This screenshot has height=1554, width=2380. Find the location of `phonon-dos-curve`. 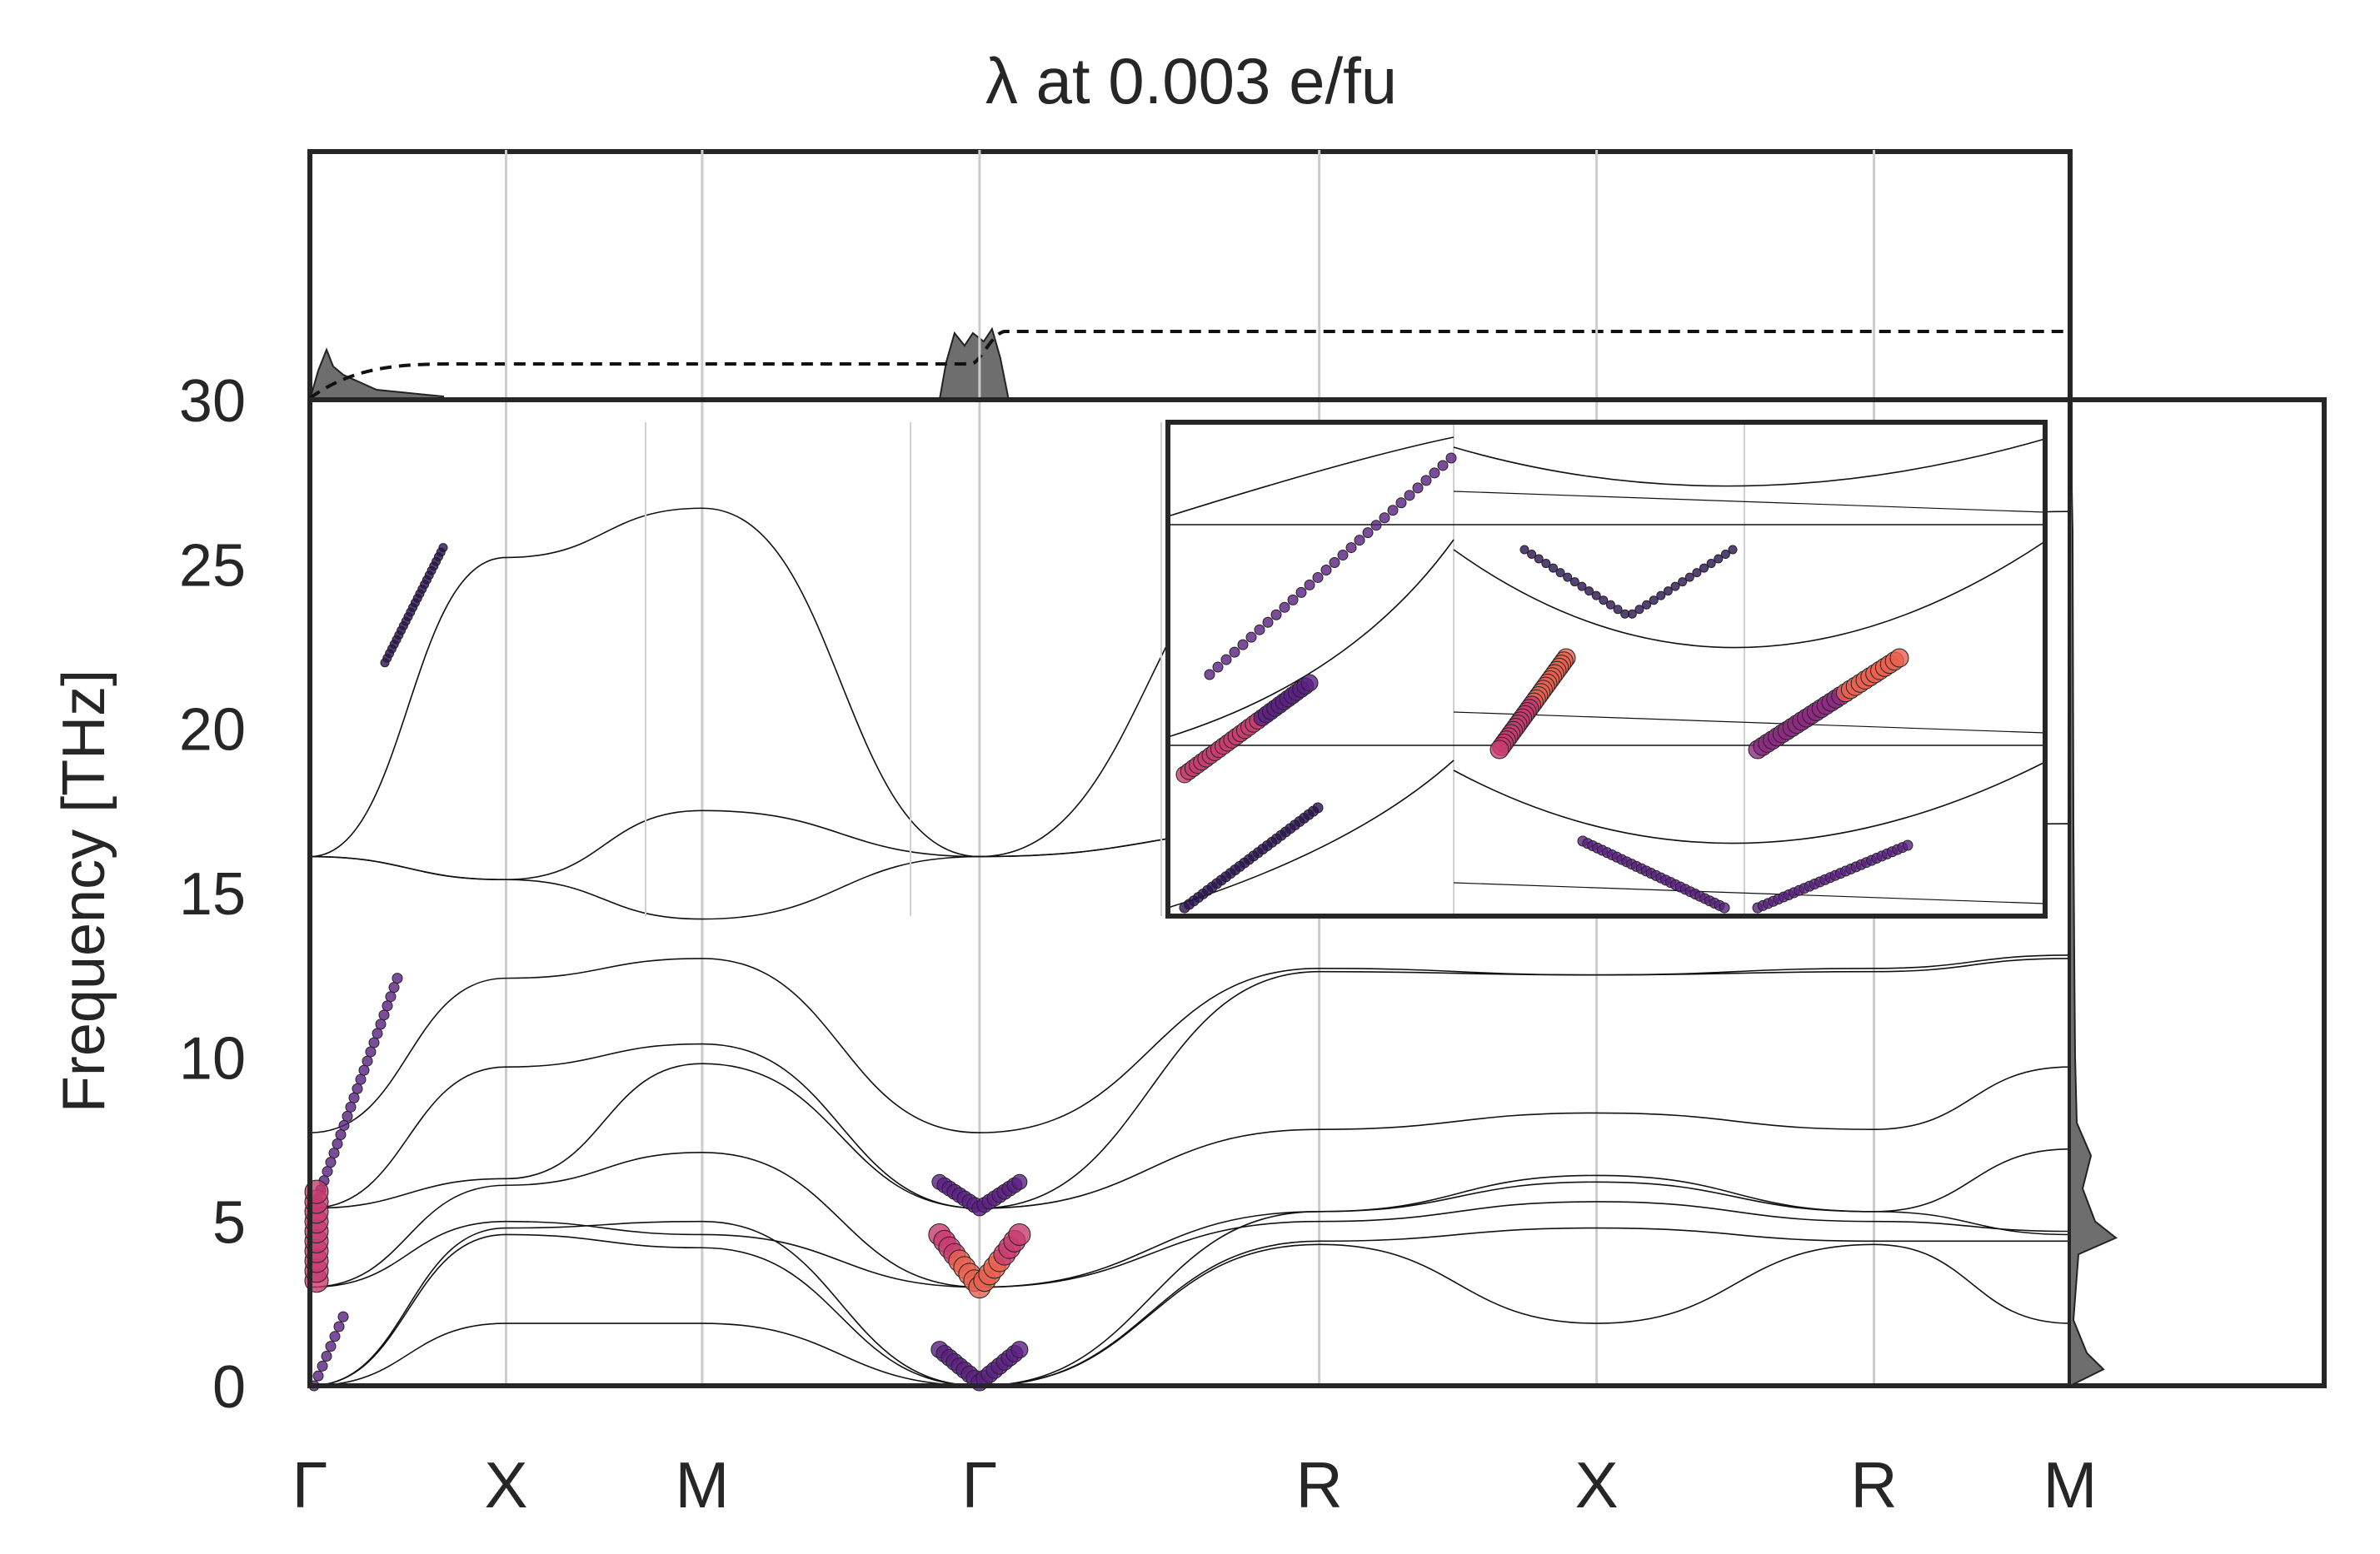

phonon-dos-curve is located at coordinates (2093, 893).